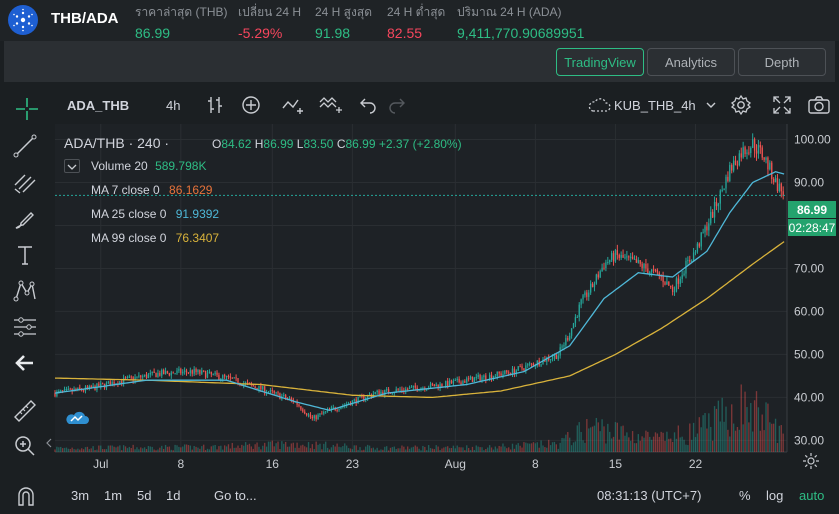 This screenshot has width=839, height=514. Describe the element at coordinates (98, 105) in the screenshot. I see `symbol-selector: ADA_THB` at that location.